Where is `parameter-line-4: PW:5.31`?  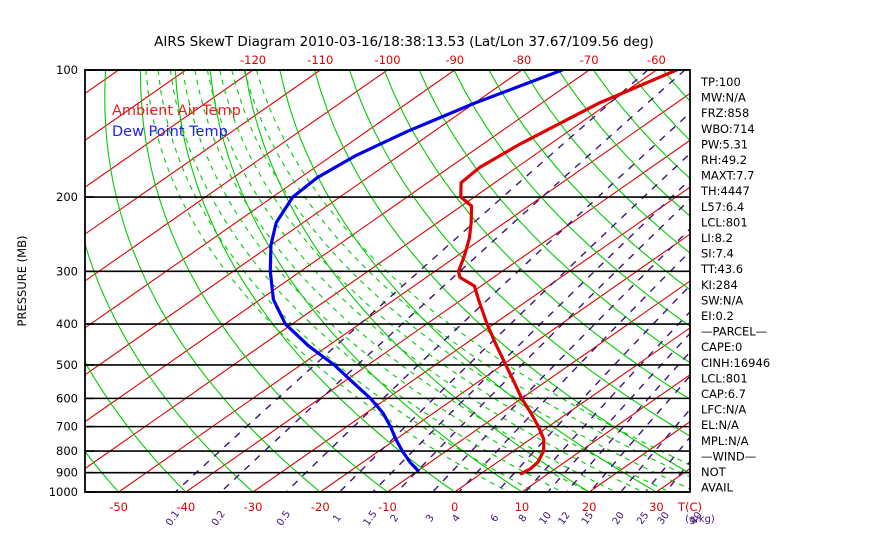
parameter-line-4: PW:5.31 is located at coordinates (724, 144).